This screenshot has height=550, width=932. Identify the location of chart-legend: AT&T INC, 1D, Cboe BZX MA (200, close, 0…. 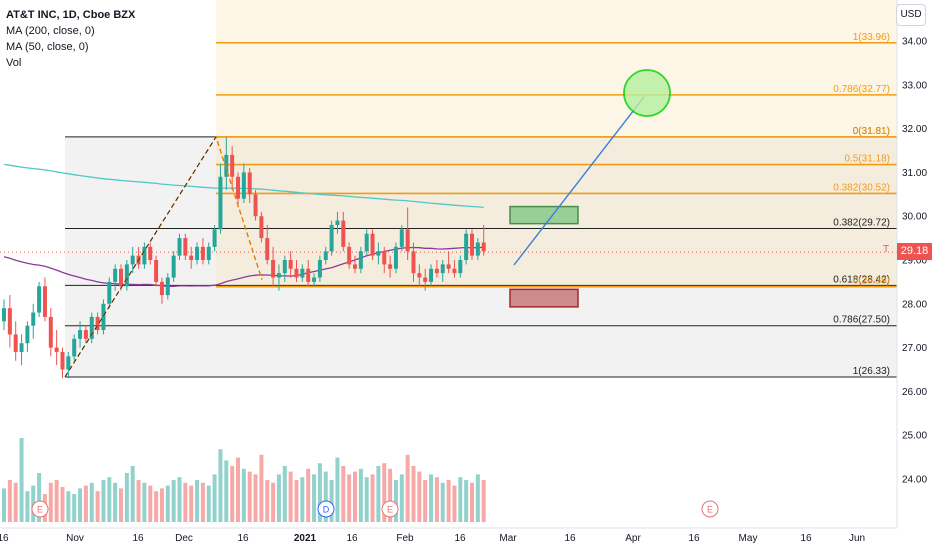
(70, 39).